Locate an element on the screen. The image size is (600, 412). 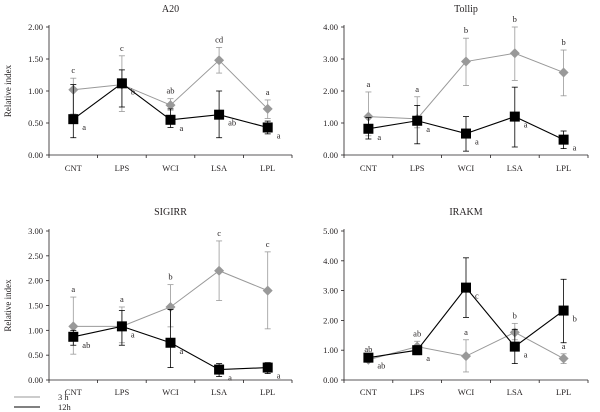
irakm-3h-significance-label: ab is located at coordinates (368, 349).